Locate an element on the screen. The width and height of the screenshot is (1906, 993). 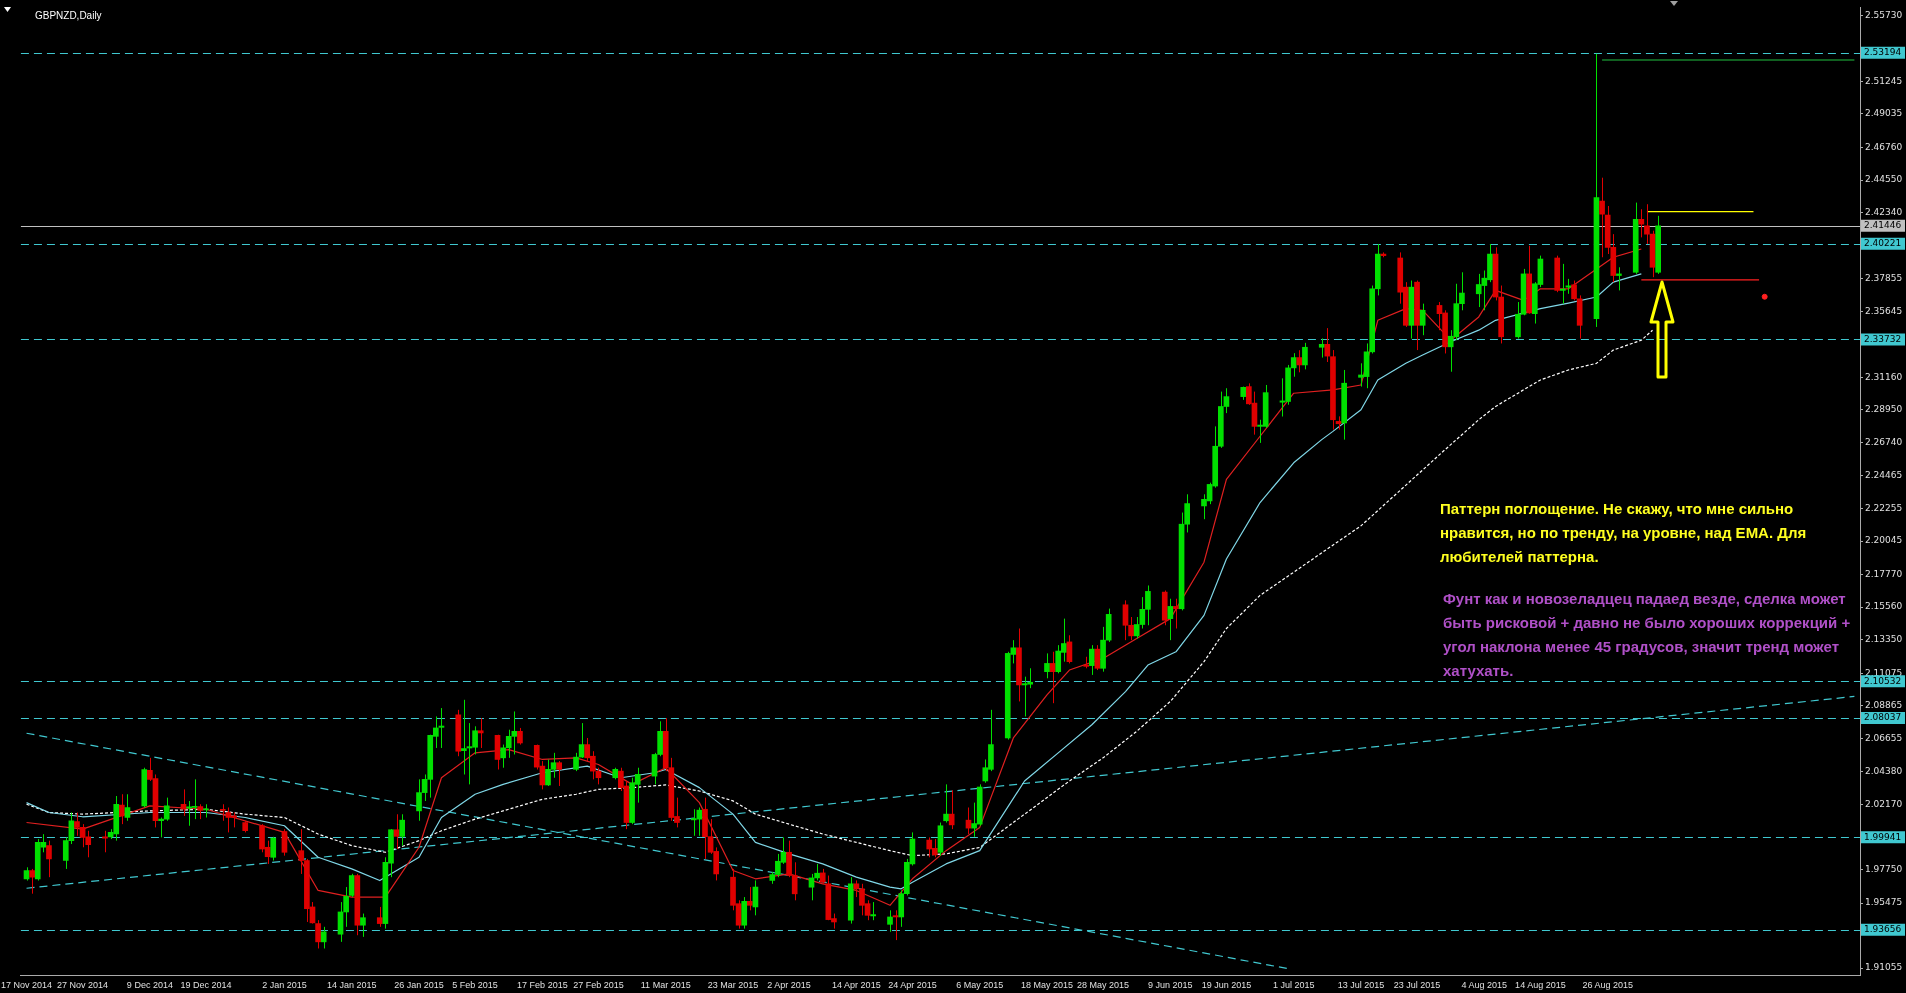
x-tick-label: 14 Aug 2015 is located at coordinates (1540, 984).